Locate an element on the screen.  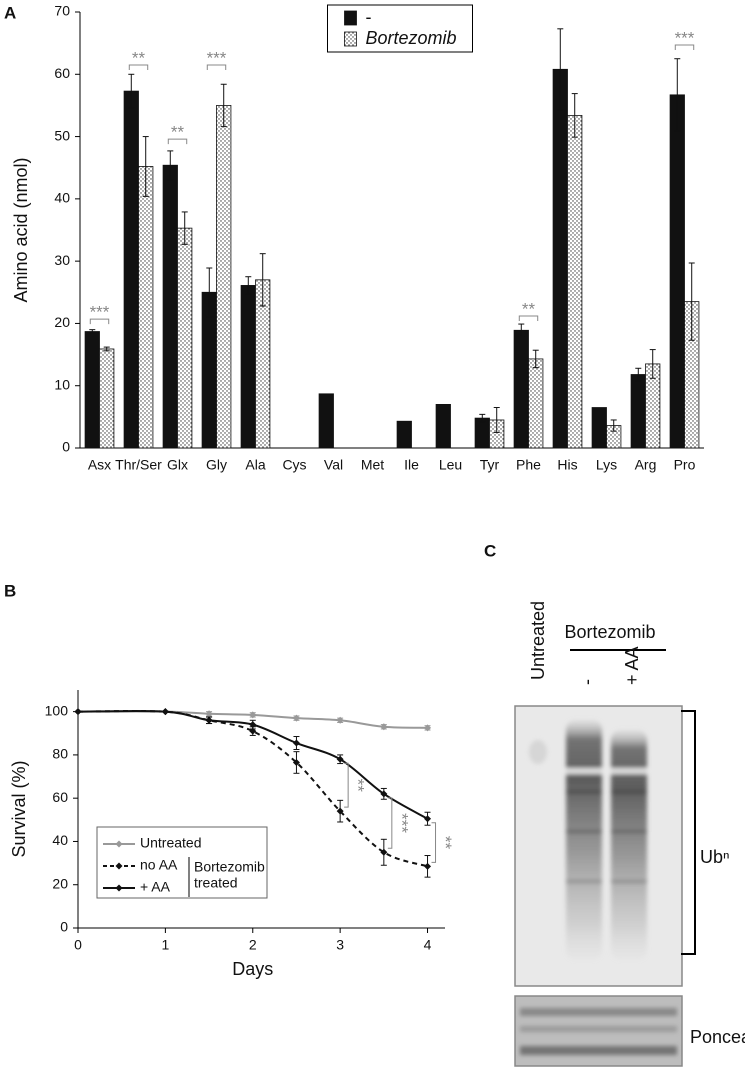
x-tick-label: 1 is located at coordinates (165, 945).